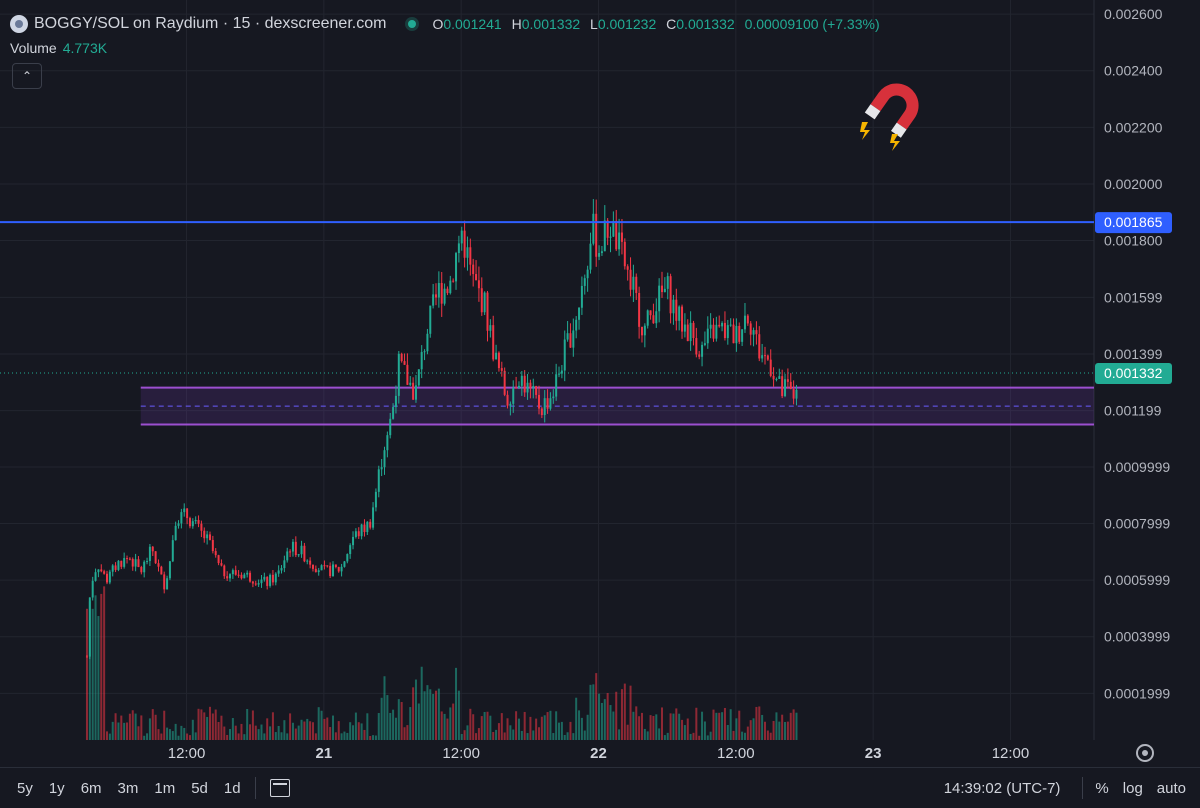  What do you see at coordinates (25, 788) in the screenshot?
I see `timeframe-5y: 5y` at bounding box center [25, 788].